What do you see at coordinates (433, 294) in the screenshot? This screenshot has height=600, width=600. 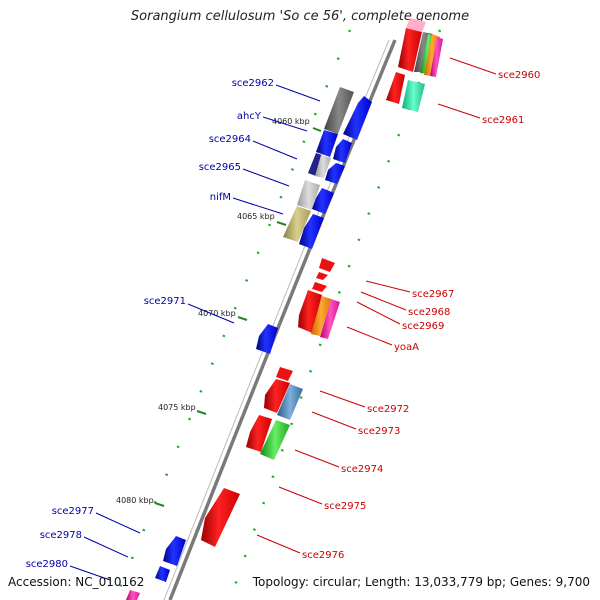 I see `gene-label-sce2967: sce2967` at bounding box center [433, 294].